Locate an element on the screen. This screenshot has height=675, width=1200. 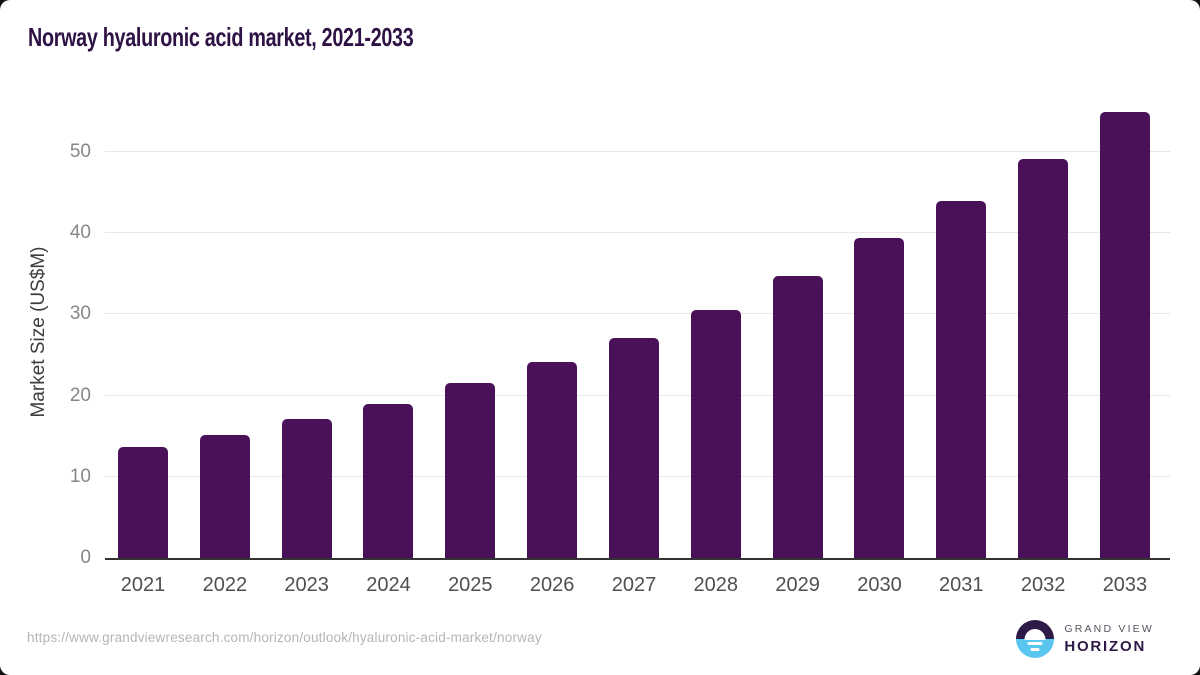
x-tick-label: 2024 is located at coordinates (388, 585).